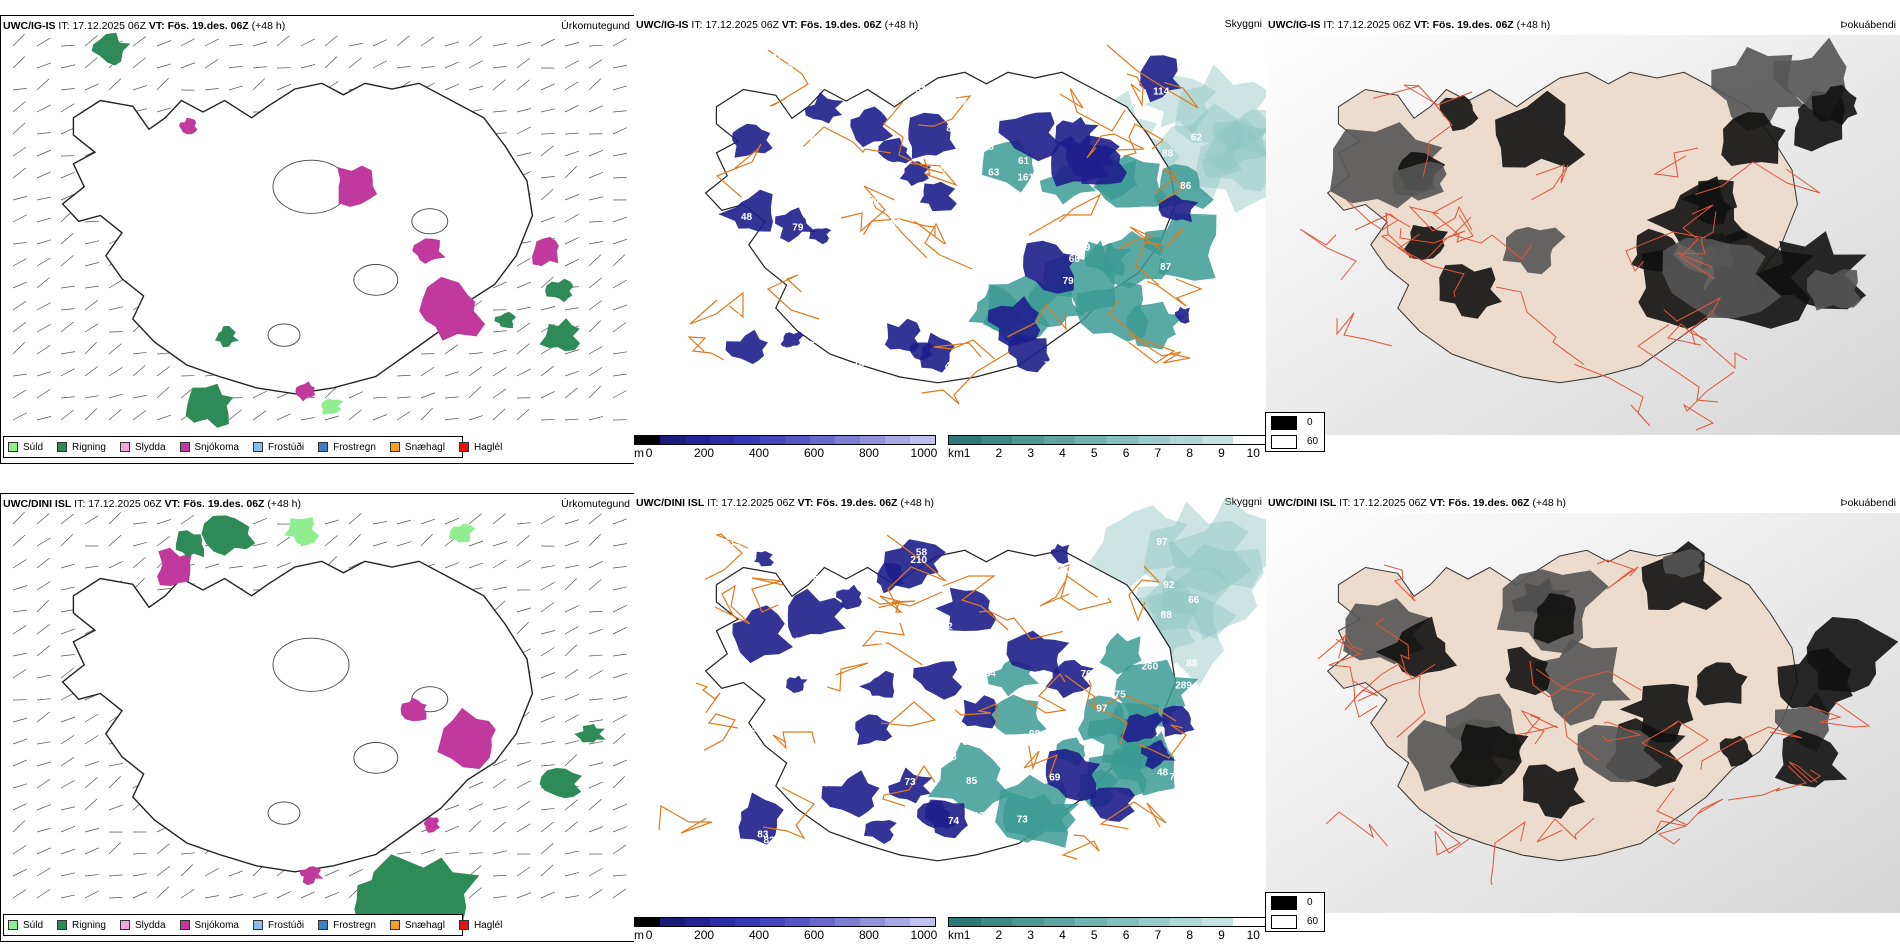 Image resolution: width=1900 pixels, height=950 pixels. What do you see at coordinates (488, 925) in the screenshot?
I see `legend-label: Haglél` at bounding box center [488, 925].